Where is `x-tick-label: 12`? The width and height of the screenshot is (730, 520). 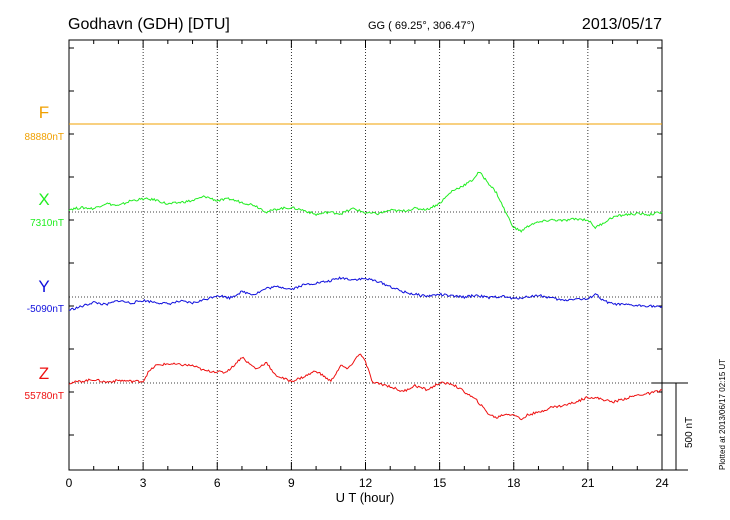 x-tick-label: 12 is located at coordinates (366, 483).